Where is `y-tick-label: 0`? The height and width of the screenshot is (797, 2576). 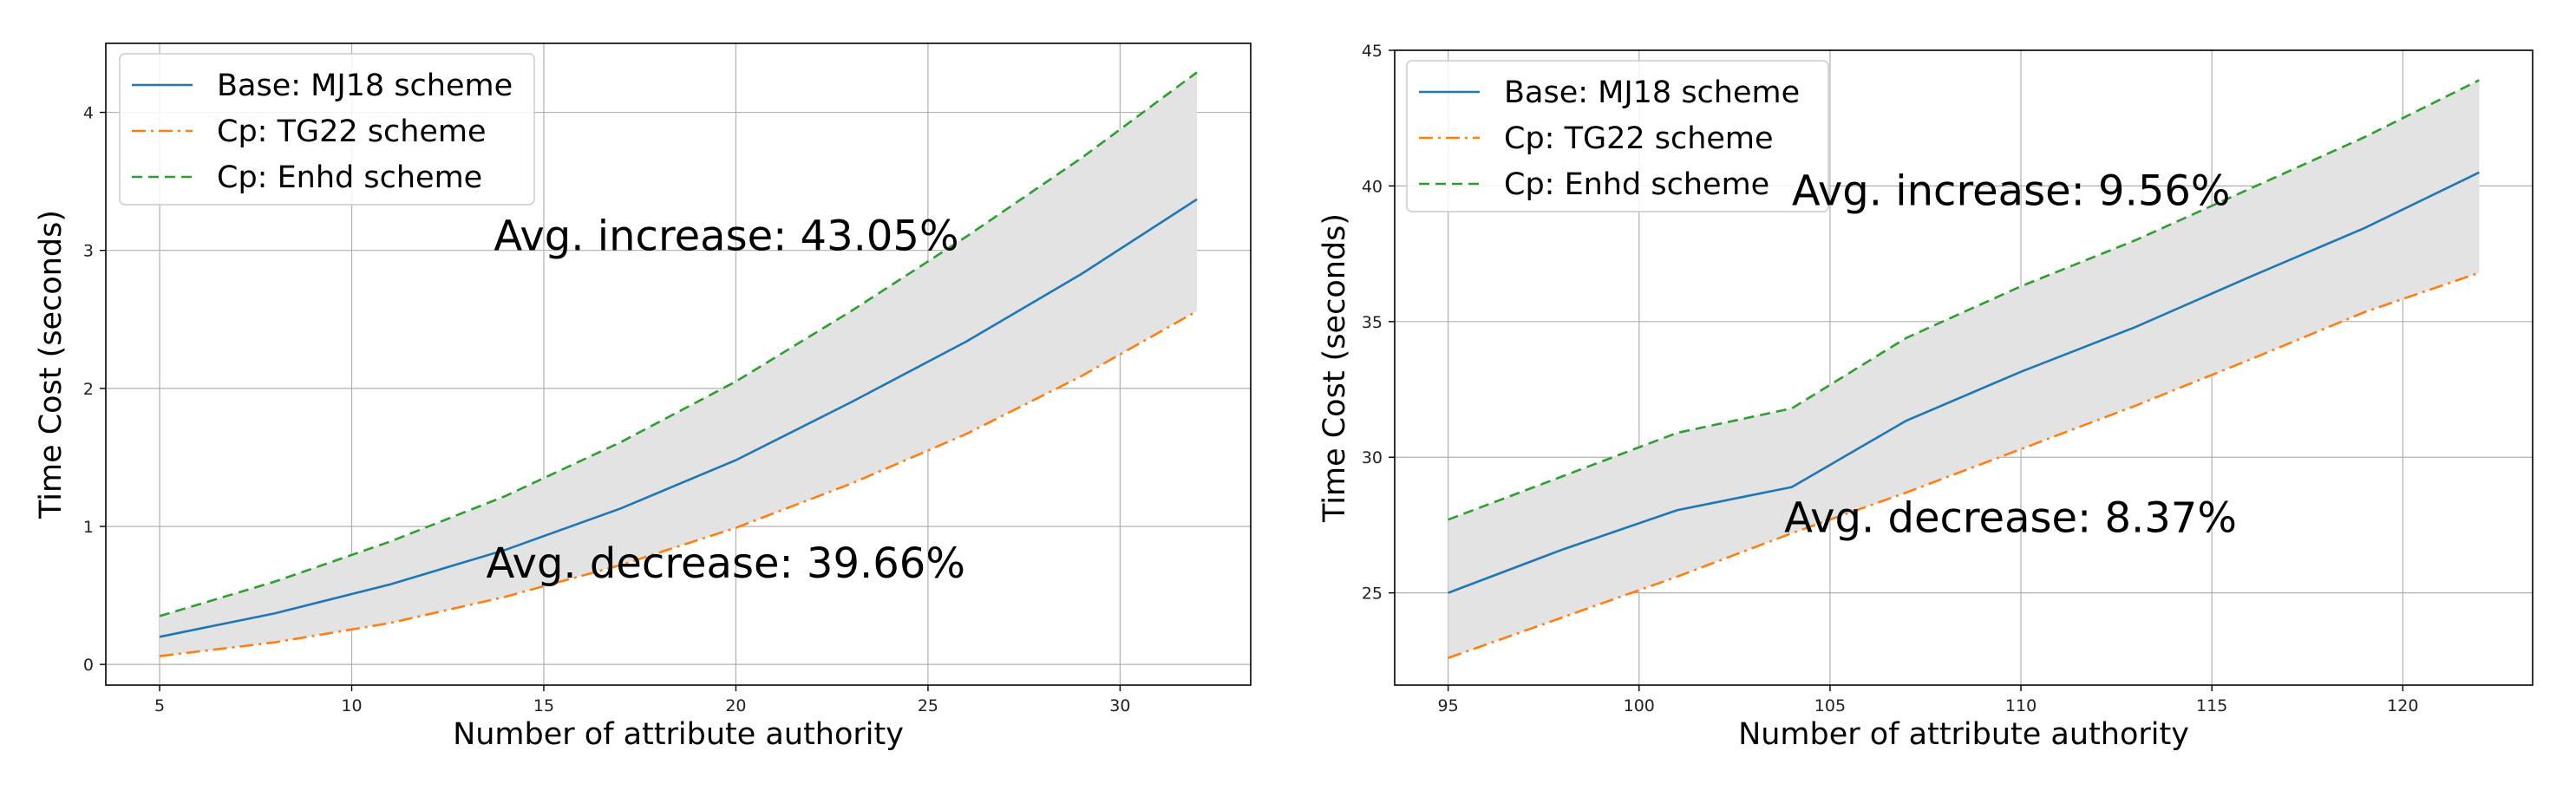 y-tick-label: 0 is located at coordinates (88, 665).